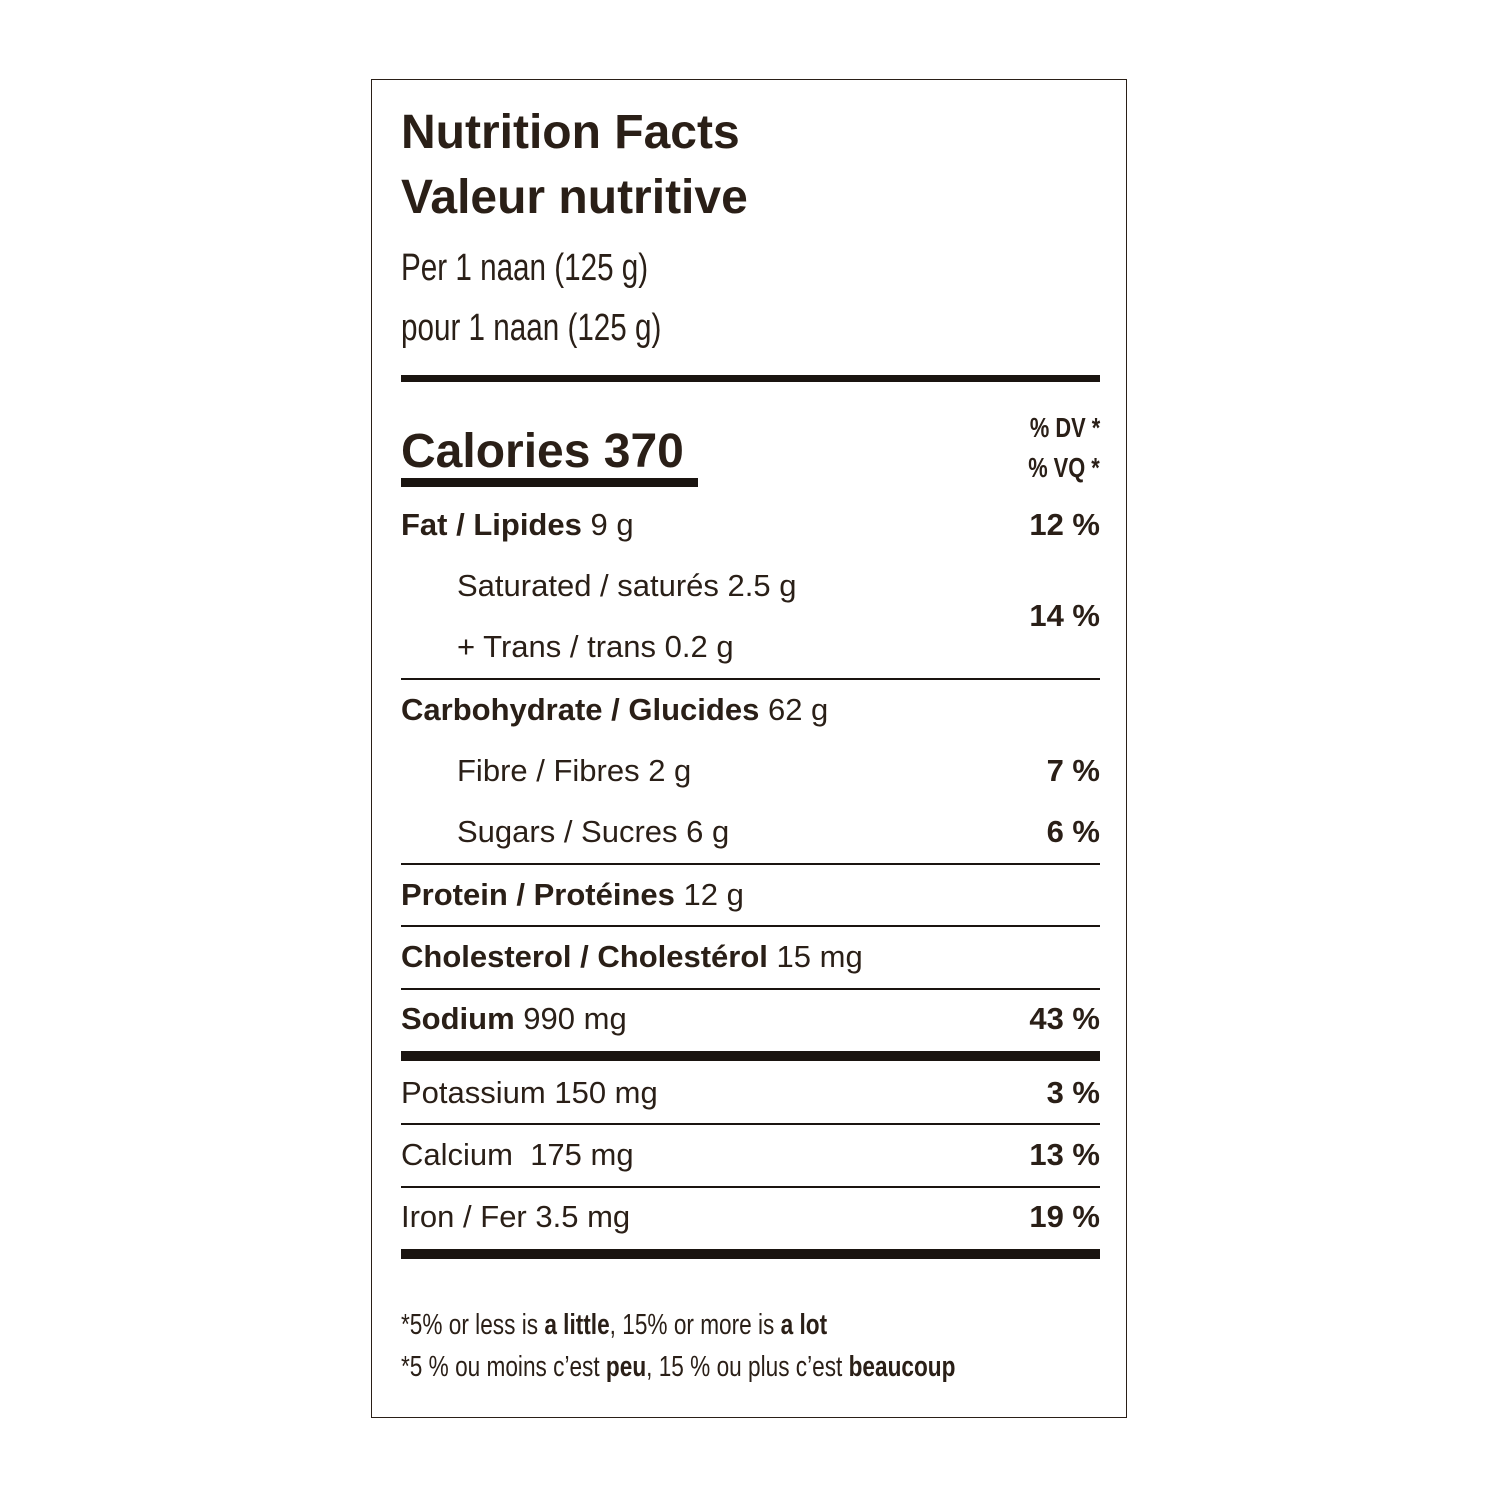 This screenshot has height=1500, width=1500. What do you see at coordinates (517, 1154) in the screenshot?
I see `nutrient: Calcium 175 mg` at bounding box center [517, 1154].